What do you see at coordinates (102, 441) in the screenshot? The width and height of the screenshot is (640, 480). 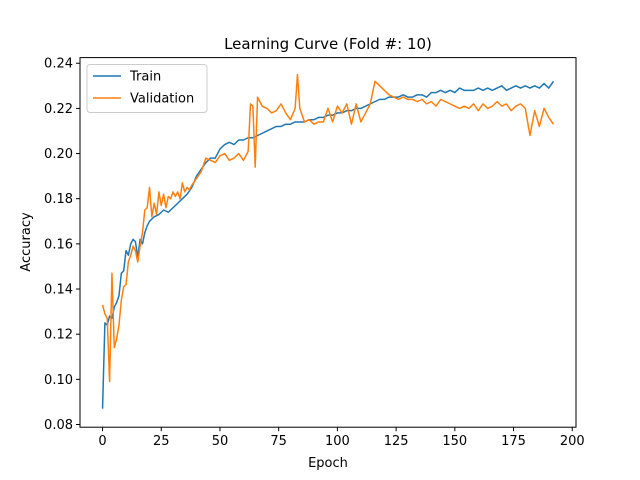 I see `x-tick-label: 0` at bounding box center [102, 441].